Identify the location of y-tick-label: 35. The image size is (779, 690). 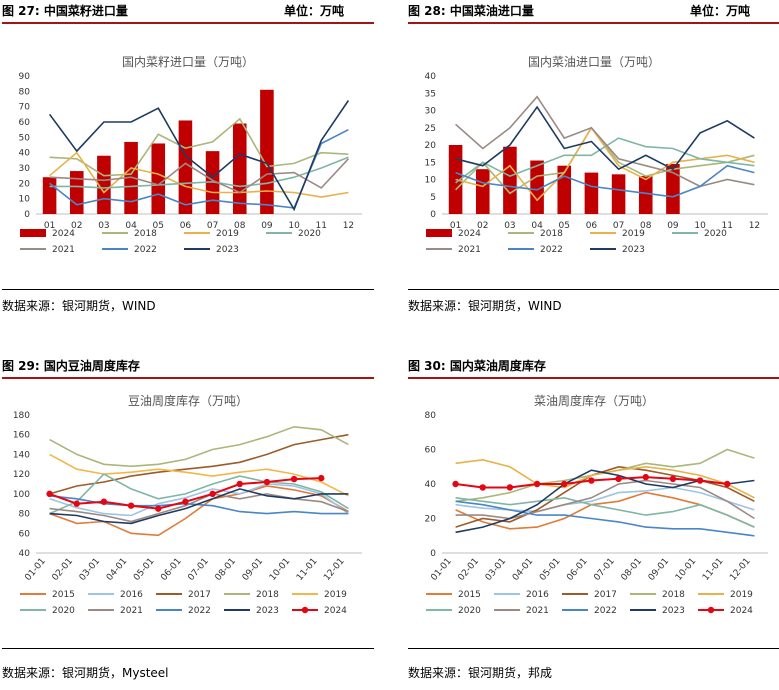
(430, 94).